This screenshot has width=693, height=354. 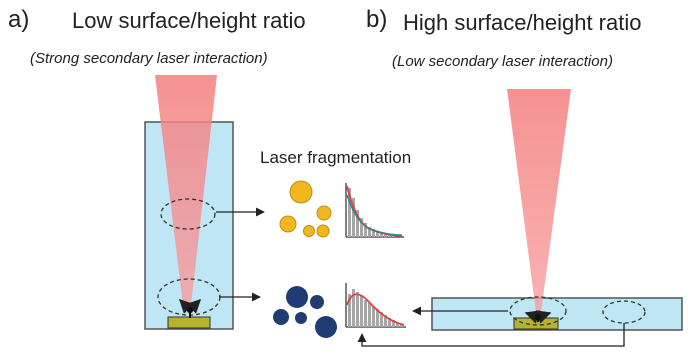 I want to click on size-distribution-plot-large, so click(x=375, y=305).